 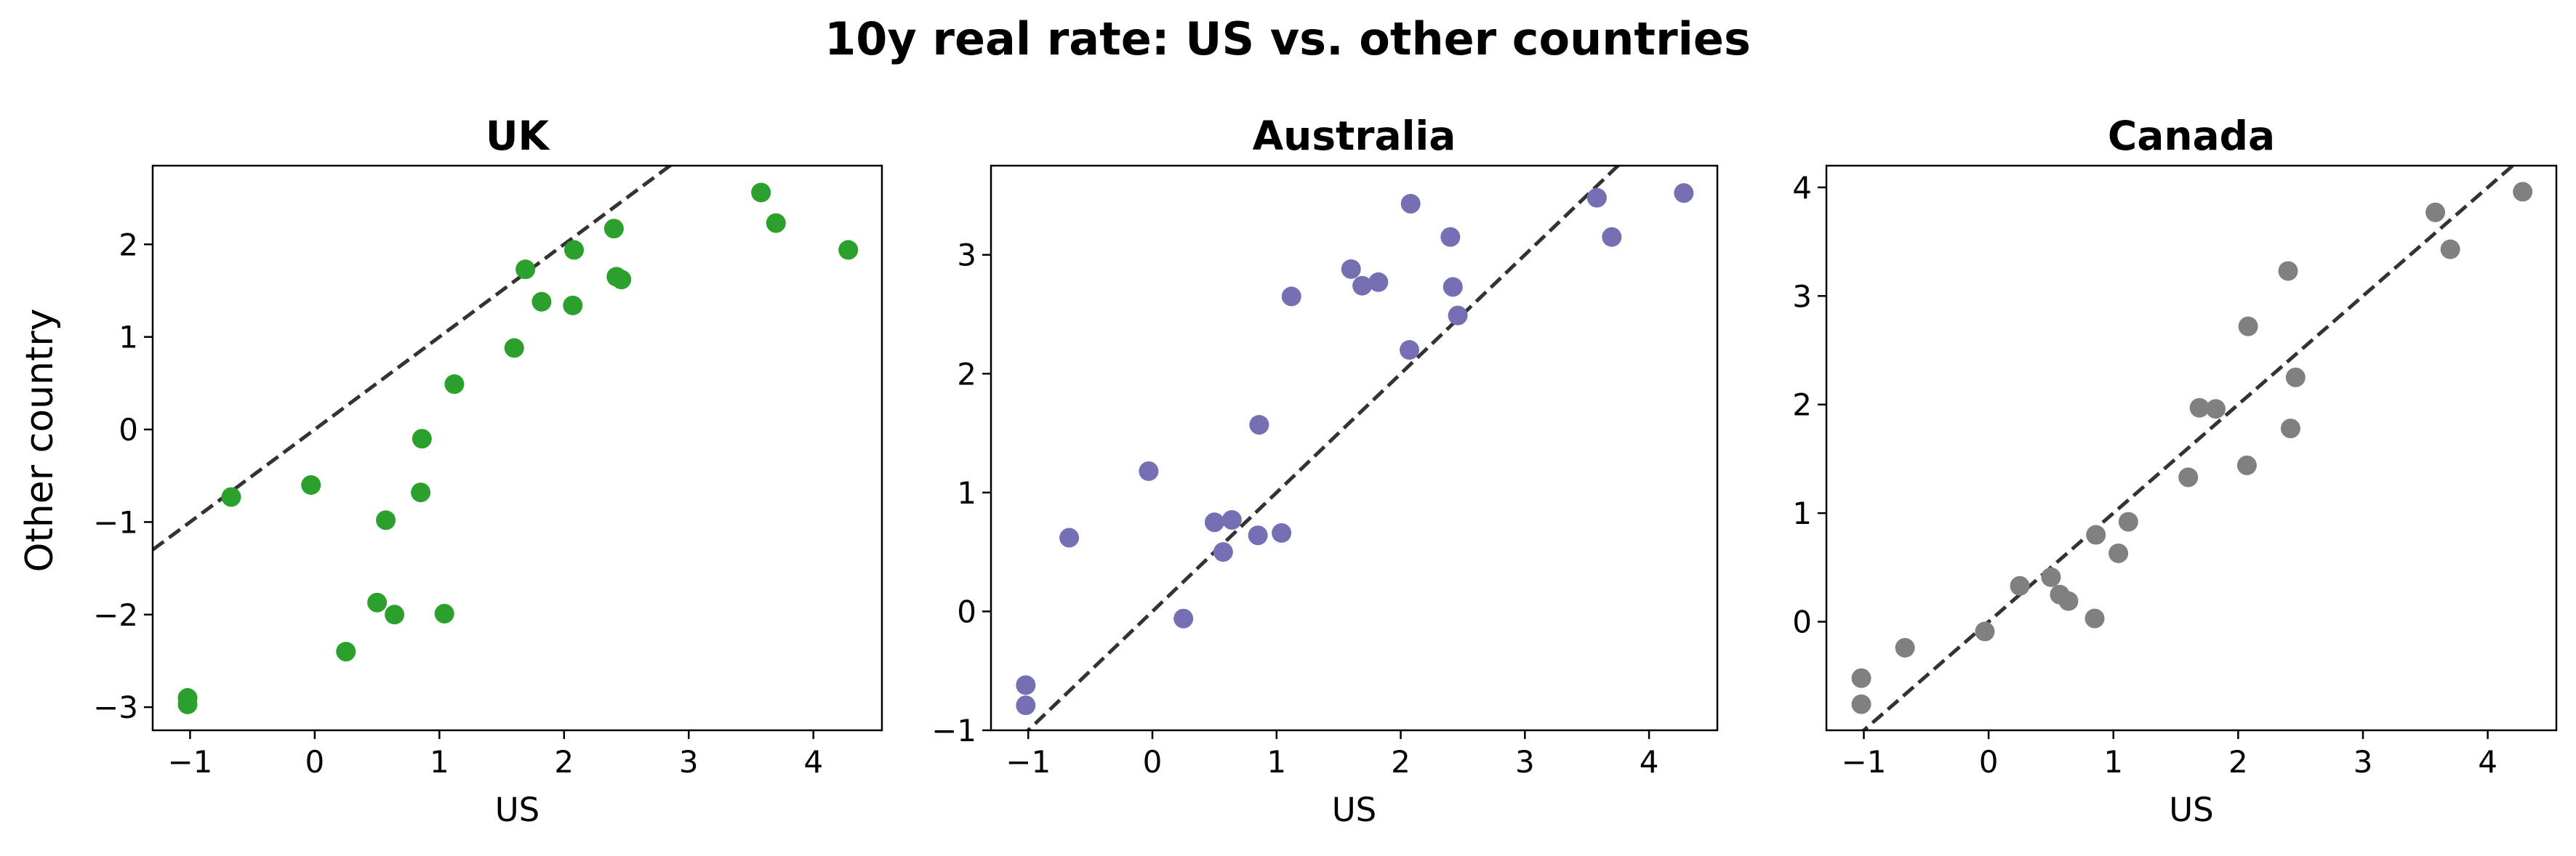 What do you see at coordinates (1802, 188) in the screenshot?
I see `y-tick-label: 4` at bounding box center [1802, 188].